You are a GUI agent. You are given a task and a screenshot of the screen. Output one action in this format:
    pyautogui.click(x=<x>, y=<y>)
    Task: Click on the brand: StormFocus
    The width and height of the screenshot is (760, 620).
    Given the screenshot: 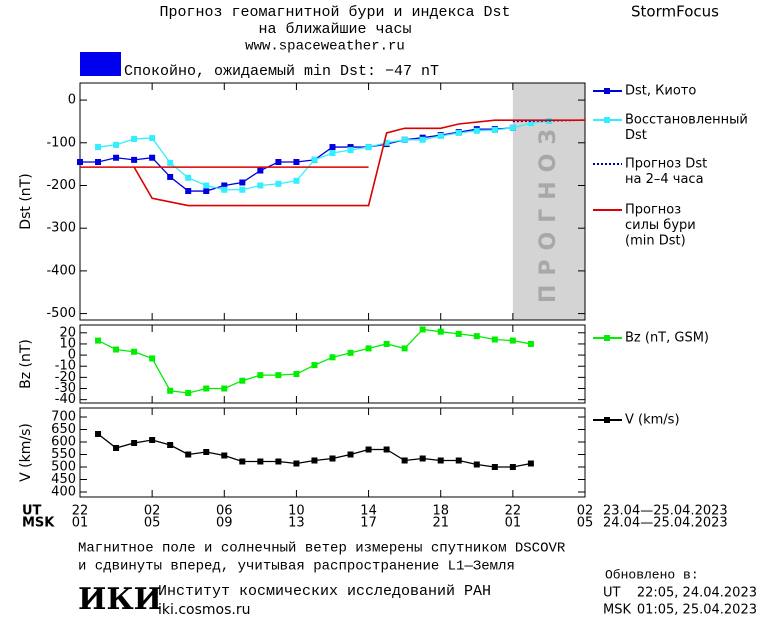 What is the action you would take?
    pyautogui.click(x=675, y=12)
    